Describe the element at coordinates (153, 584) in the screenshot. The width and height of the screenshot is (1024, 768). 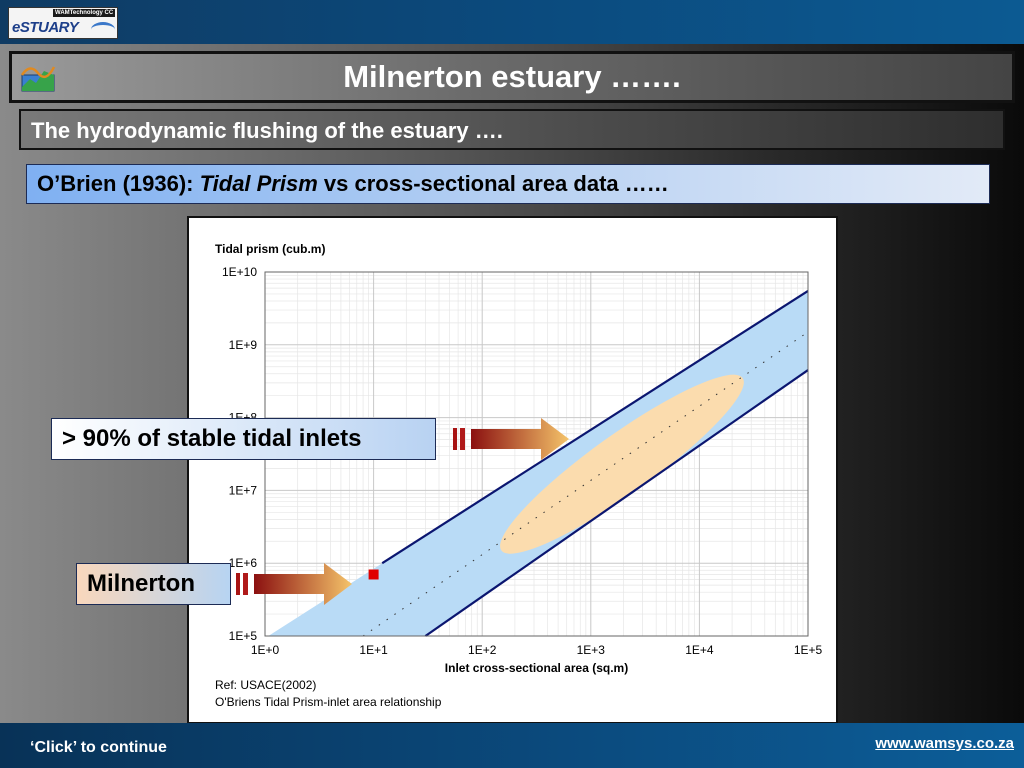
I see `milnerton-callout: Milnerton` at that location.